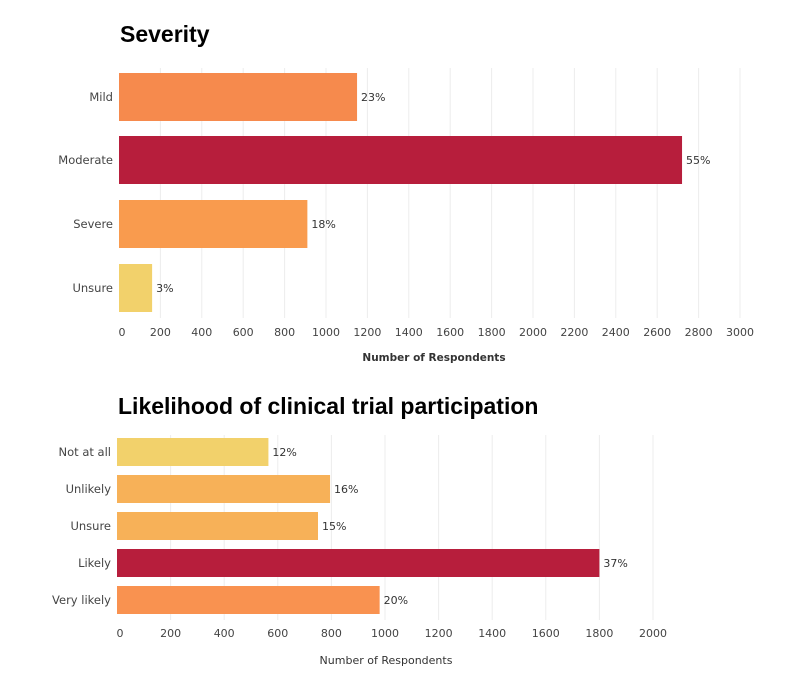  Describe the element at coordinates (616, 332) in the screenshot. I see `x-tick-label: 2400` at that location.